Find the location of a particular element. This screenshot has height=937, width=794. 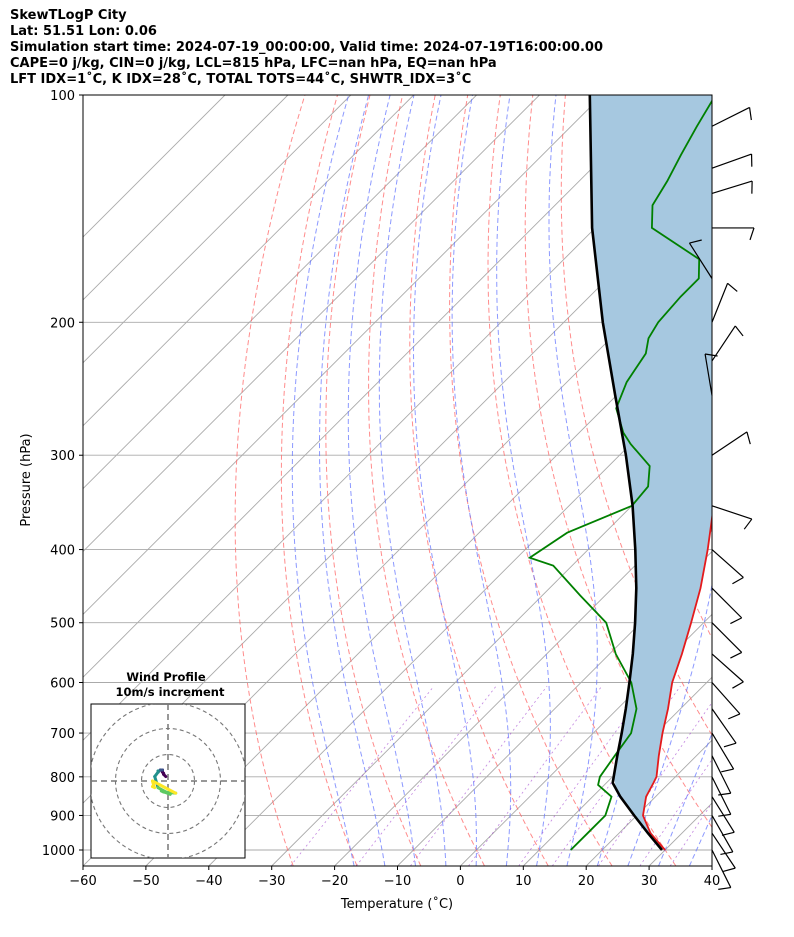

y-tick-label: 900 is located at coordinates (62, 816).